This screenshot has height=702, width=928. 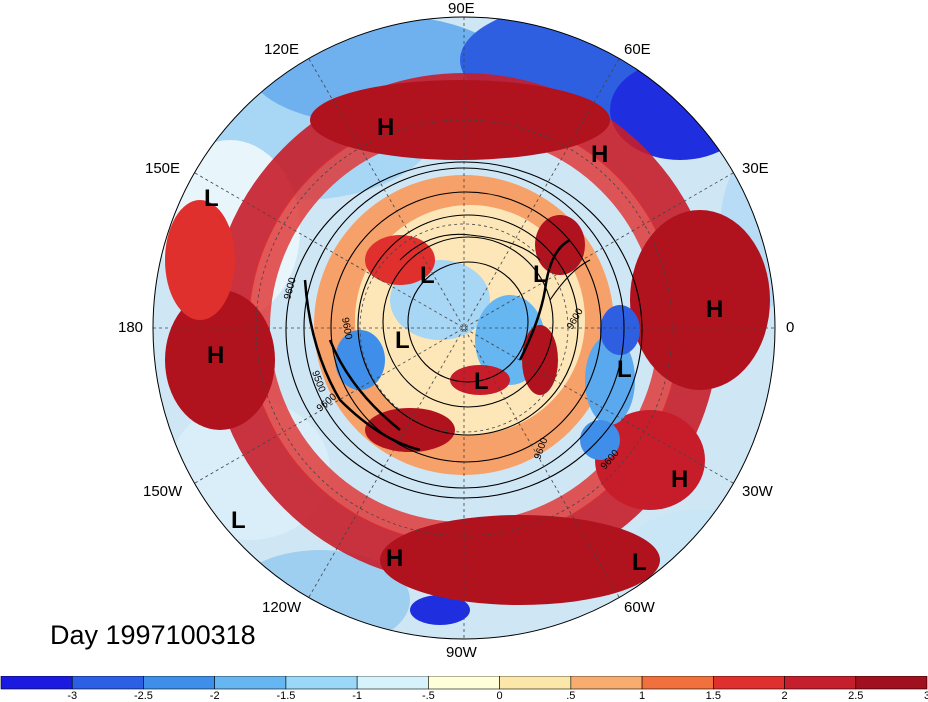 What do you see at coordinates (286, 696) in the screenshot?
I see `colorbar-tick-label: -1.5` at bounding box center [286, 696].